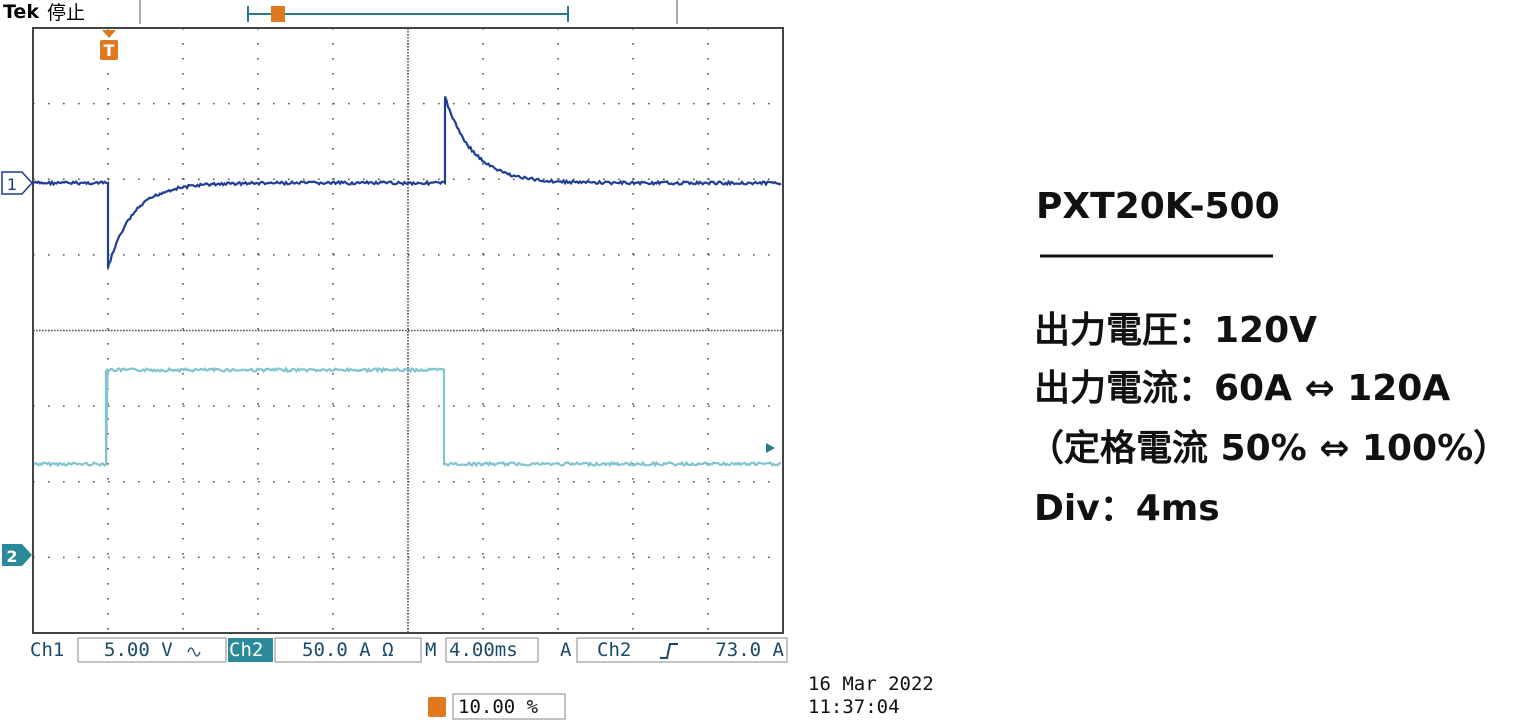  Describe the element at coordinates (47, 650) in the screenshot. I see `ch1-label: Ch1` at that location.